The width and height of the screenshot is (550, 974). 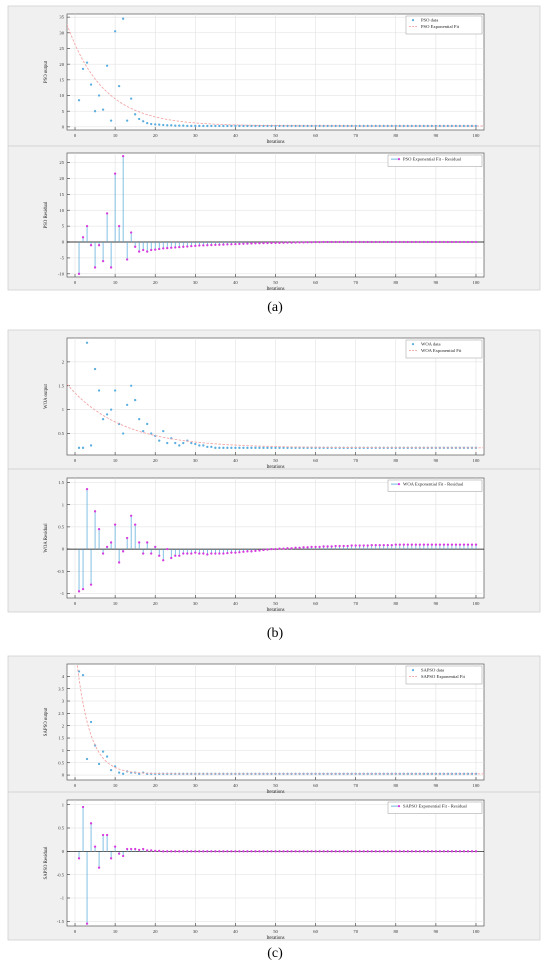 What do you see at coordinates (432, 159) in the screenshot?
I see `legend-label: PSO Exponential Fit - Residual` at bounding box center [432, 159].